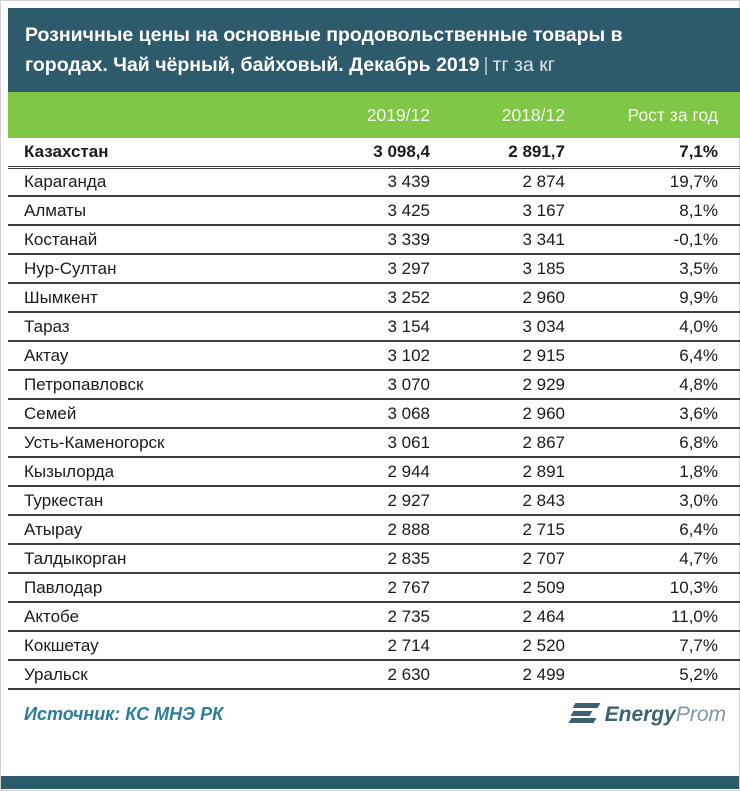 This screenshot has height=791, width=740. What do you see at coordinates (374, 355) in the screenshot?
I see `table-row: Актау 3 102 2 915 6,4%` at bounding box center [374, 355].